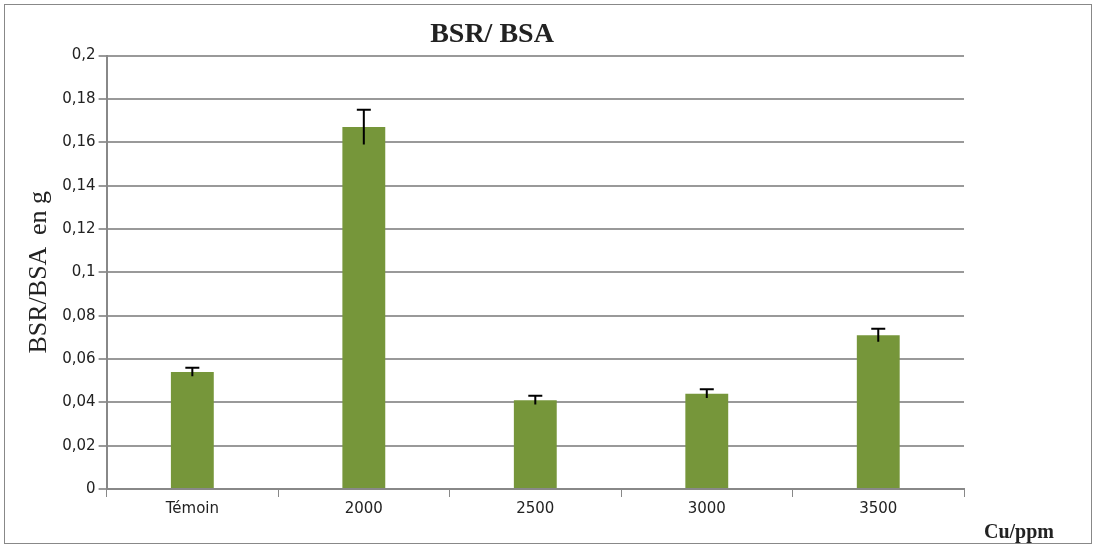 Image resolution: width=1099 pixels, height=551 pixels. I want to click on y-tick-label: 0,06, so click(79, 357).